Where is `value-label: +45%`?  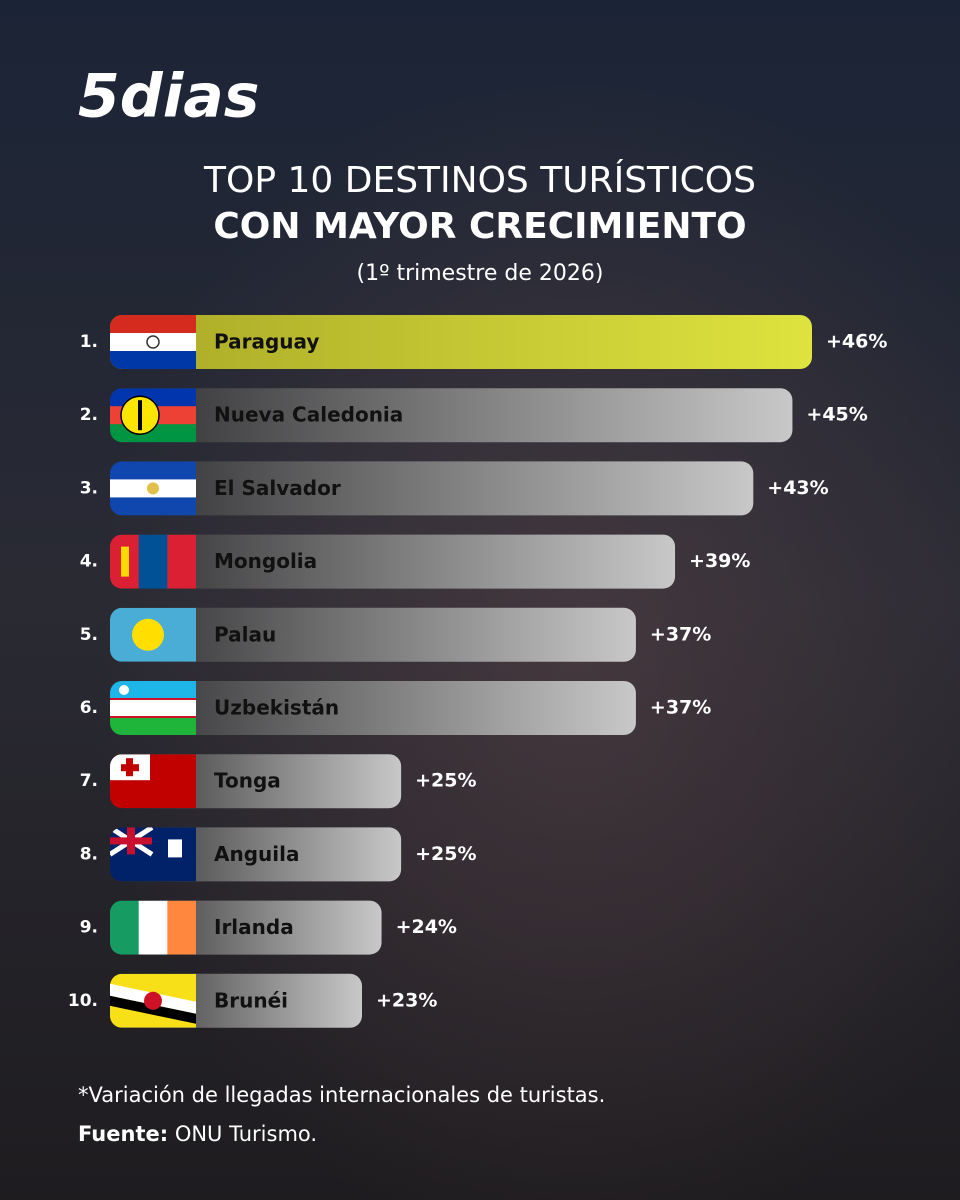 value-label: +45% is located at coordinates (836, 415).